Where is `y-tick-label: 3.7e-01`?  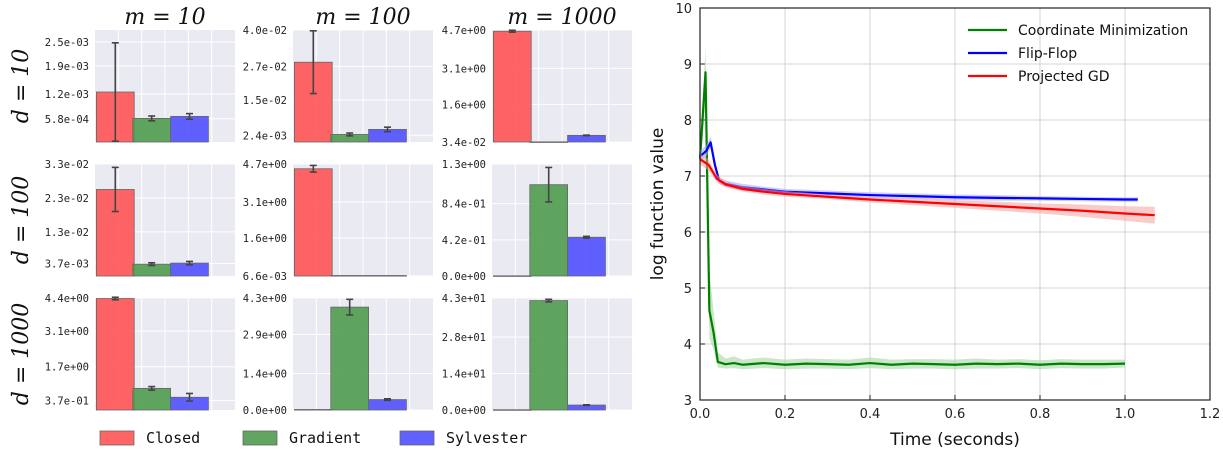
y-tick-label: 3.7e-01 is located at coordinates (67, 402).